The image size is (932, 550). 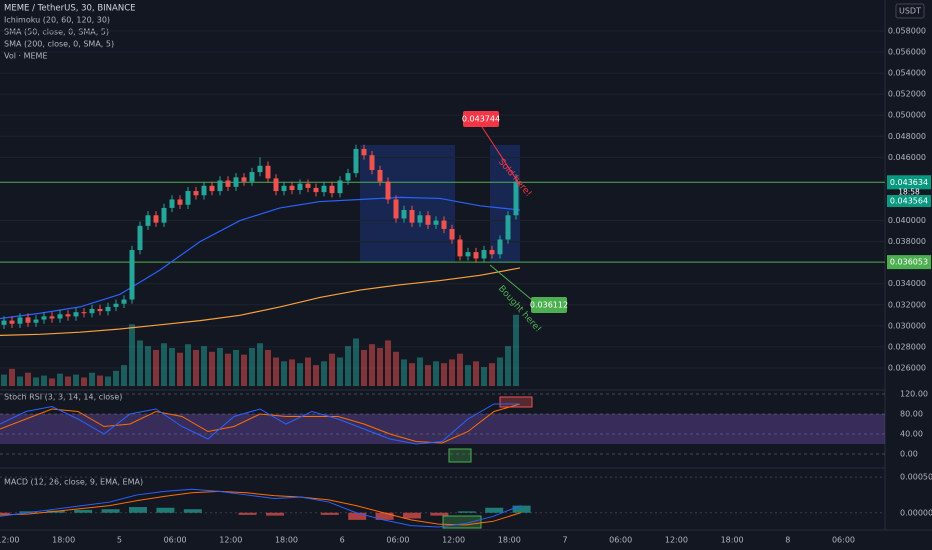 I want to click on y-tick-label: 0.032000, so click(x=907, y=304).